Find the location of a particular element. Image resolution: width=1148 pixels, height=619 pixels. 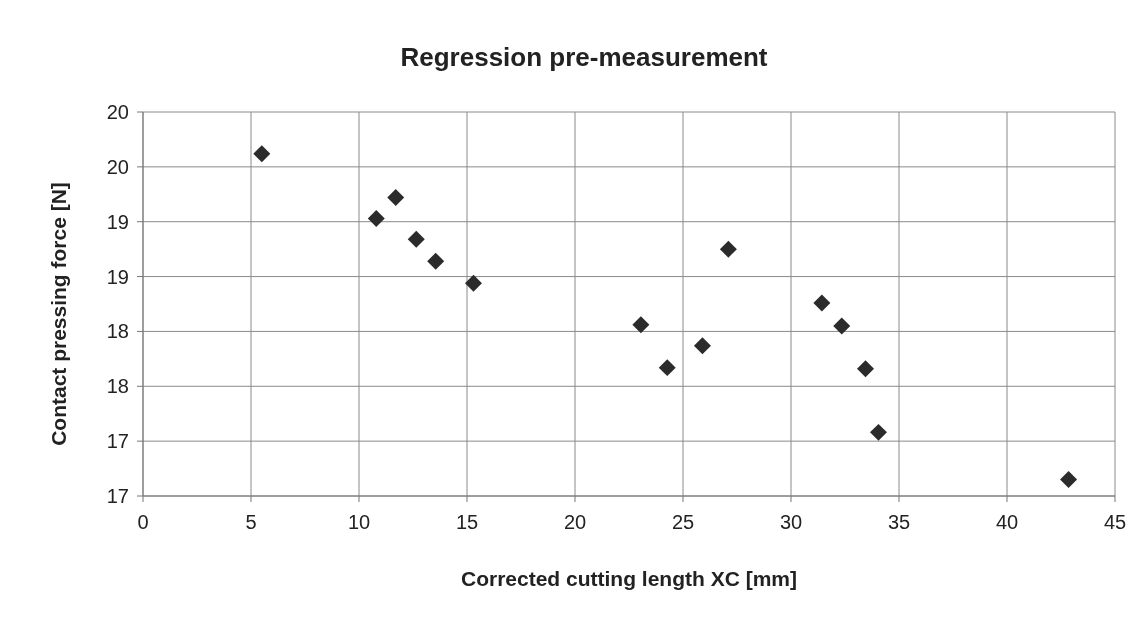

x-tick-label: 15 is located at coordinates (467, 522).